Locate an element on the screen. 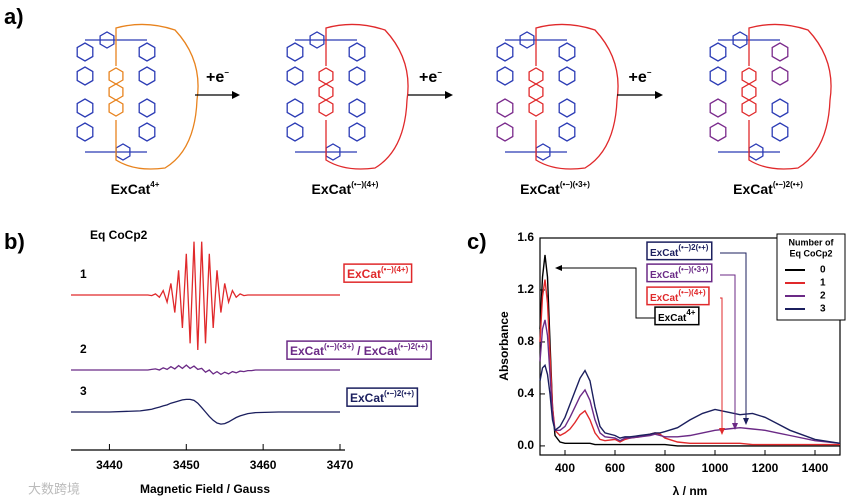 The height and width of the screenshot is (503, 850). y-tick-label: 1.2 is located at coordinates (525, 289).